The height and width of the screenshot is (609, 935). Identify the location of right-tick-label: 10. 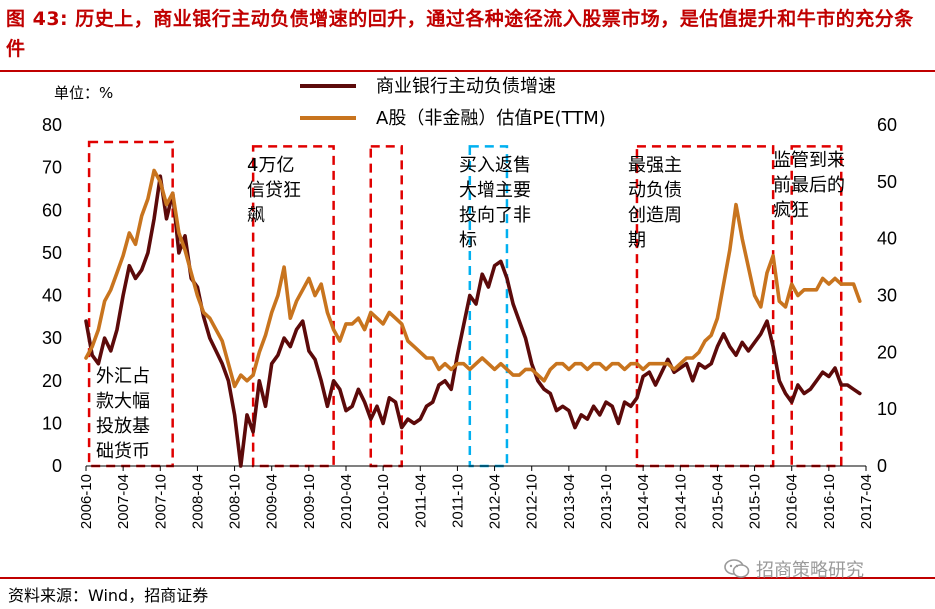
(887, 409).